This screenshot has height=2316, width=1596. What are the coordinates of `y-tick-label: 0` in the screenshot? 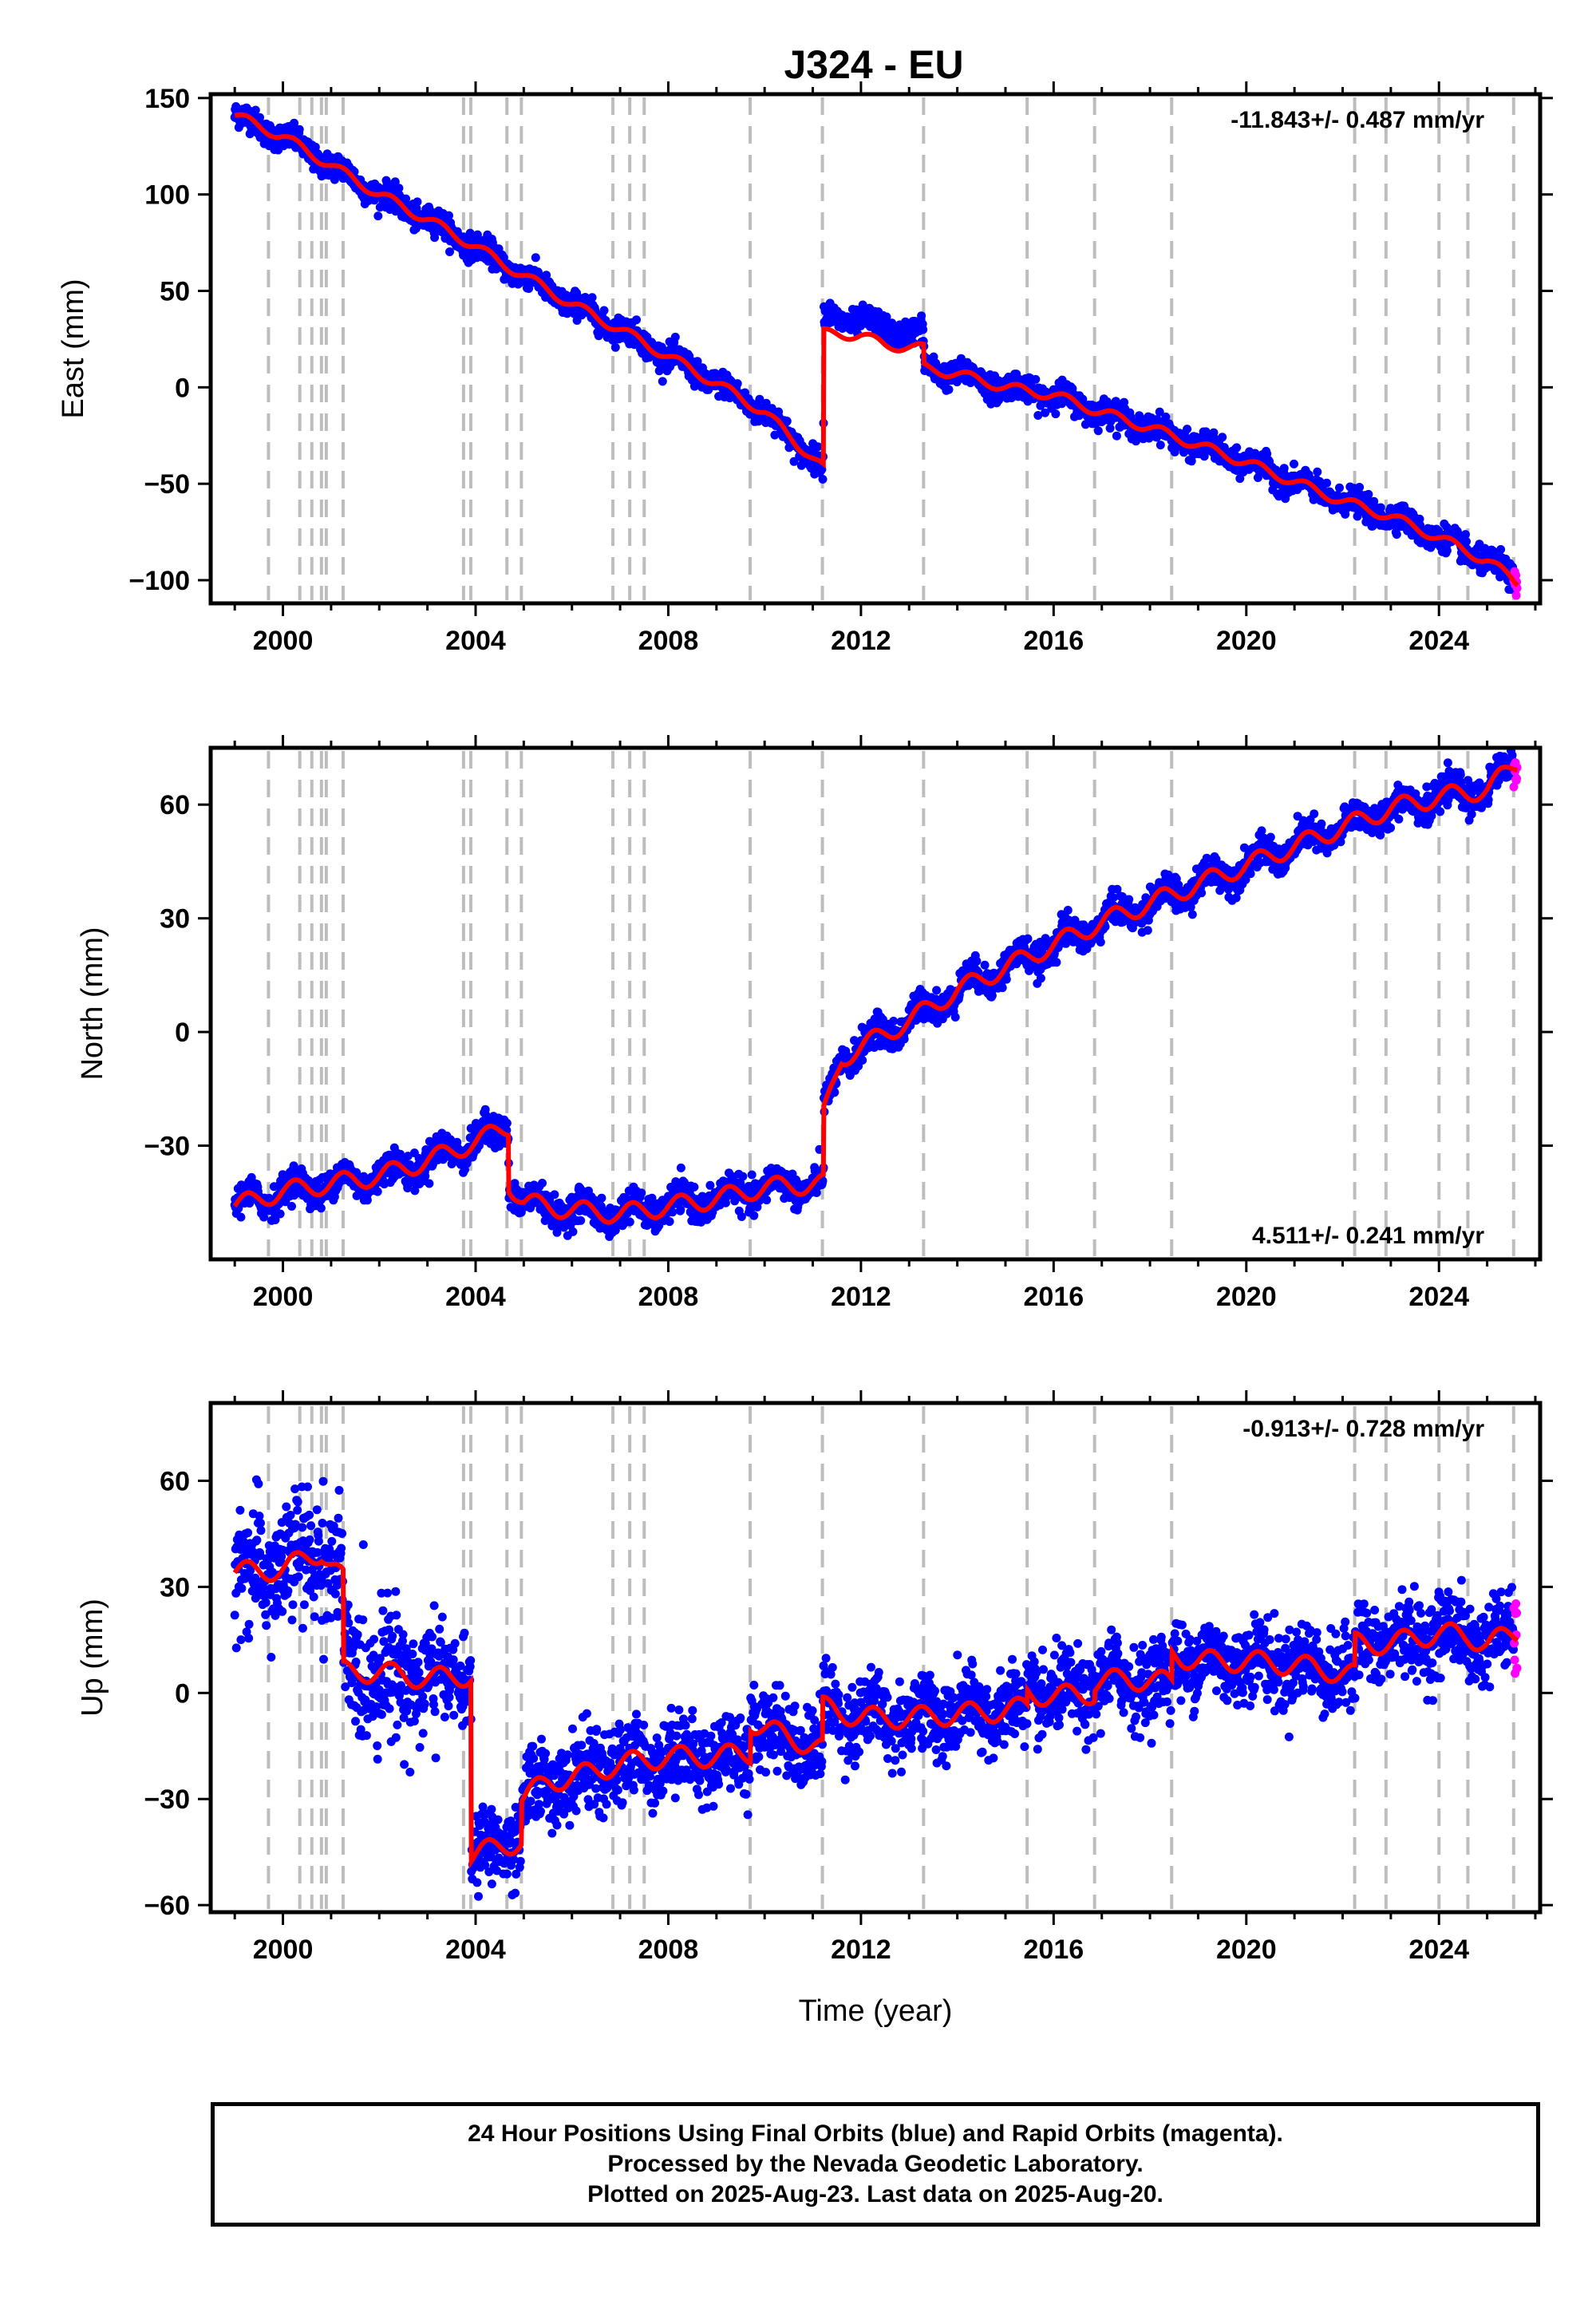 It's located at (182, 388).